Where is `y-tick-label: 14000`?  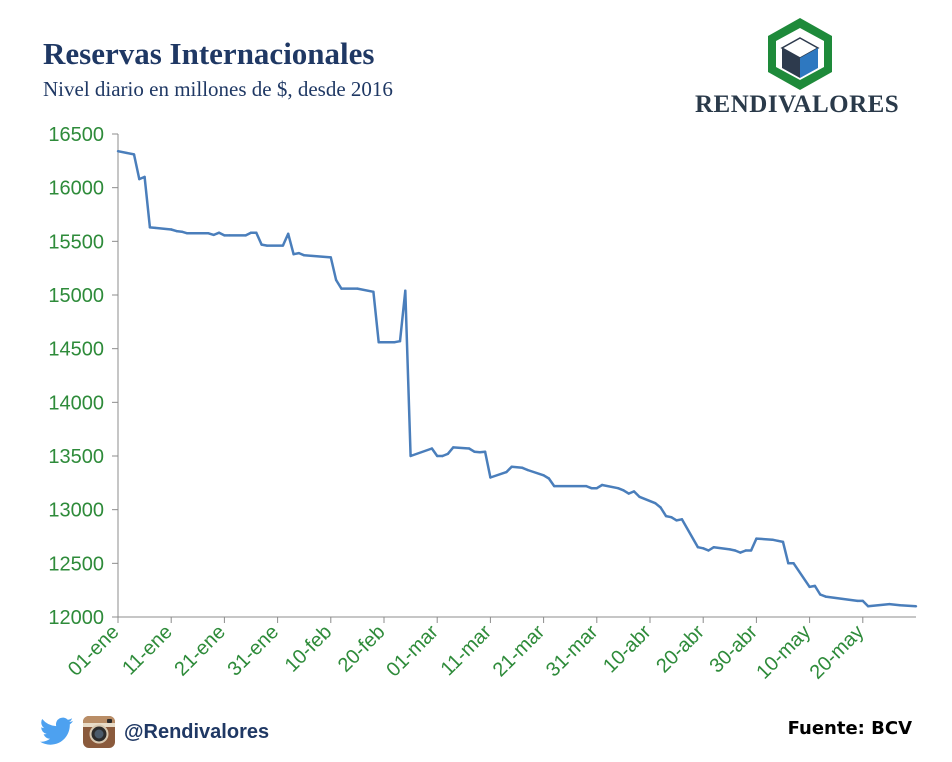 y-tick-label: 14000 is located at coordinates (76, 403).